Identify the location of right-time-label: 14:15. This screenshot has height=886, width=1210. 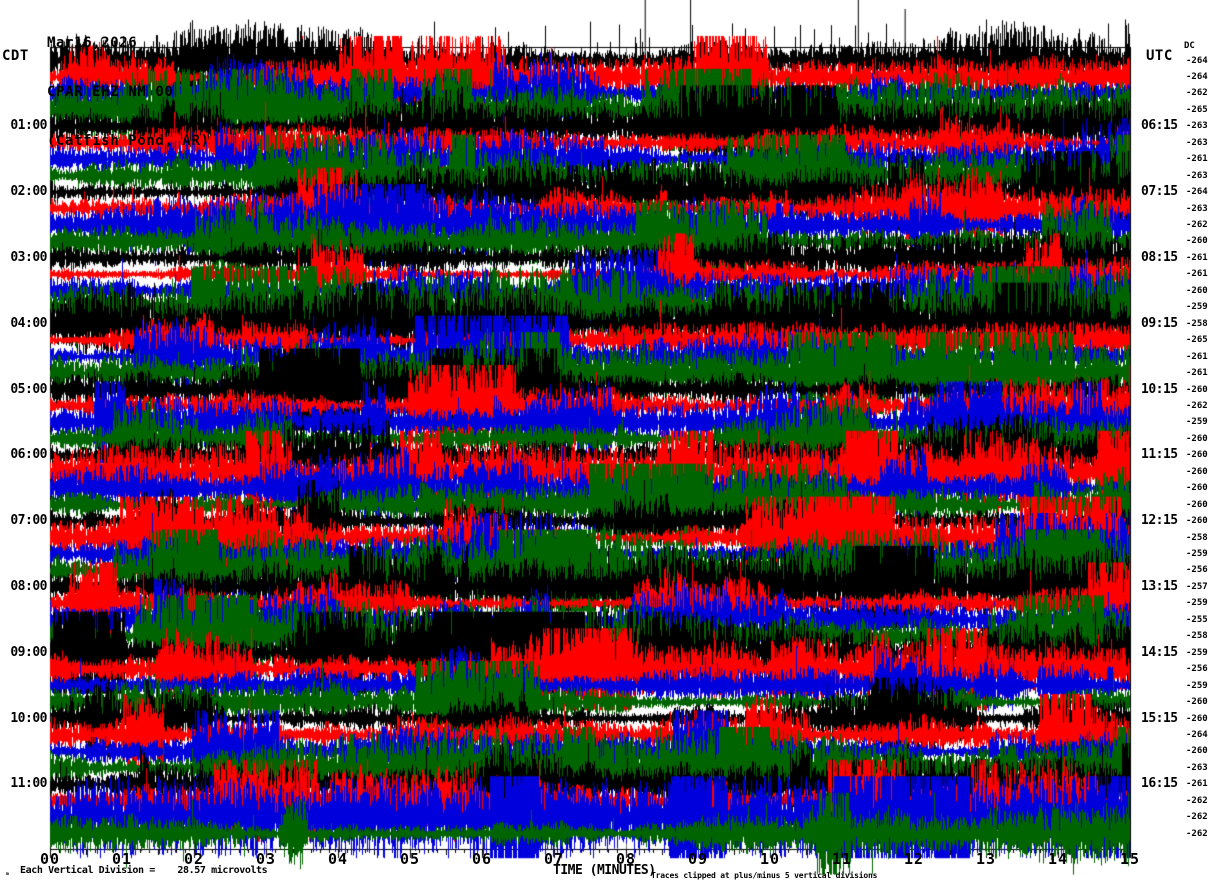
(1159, 652).